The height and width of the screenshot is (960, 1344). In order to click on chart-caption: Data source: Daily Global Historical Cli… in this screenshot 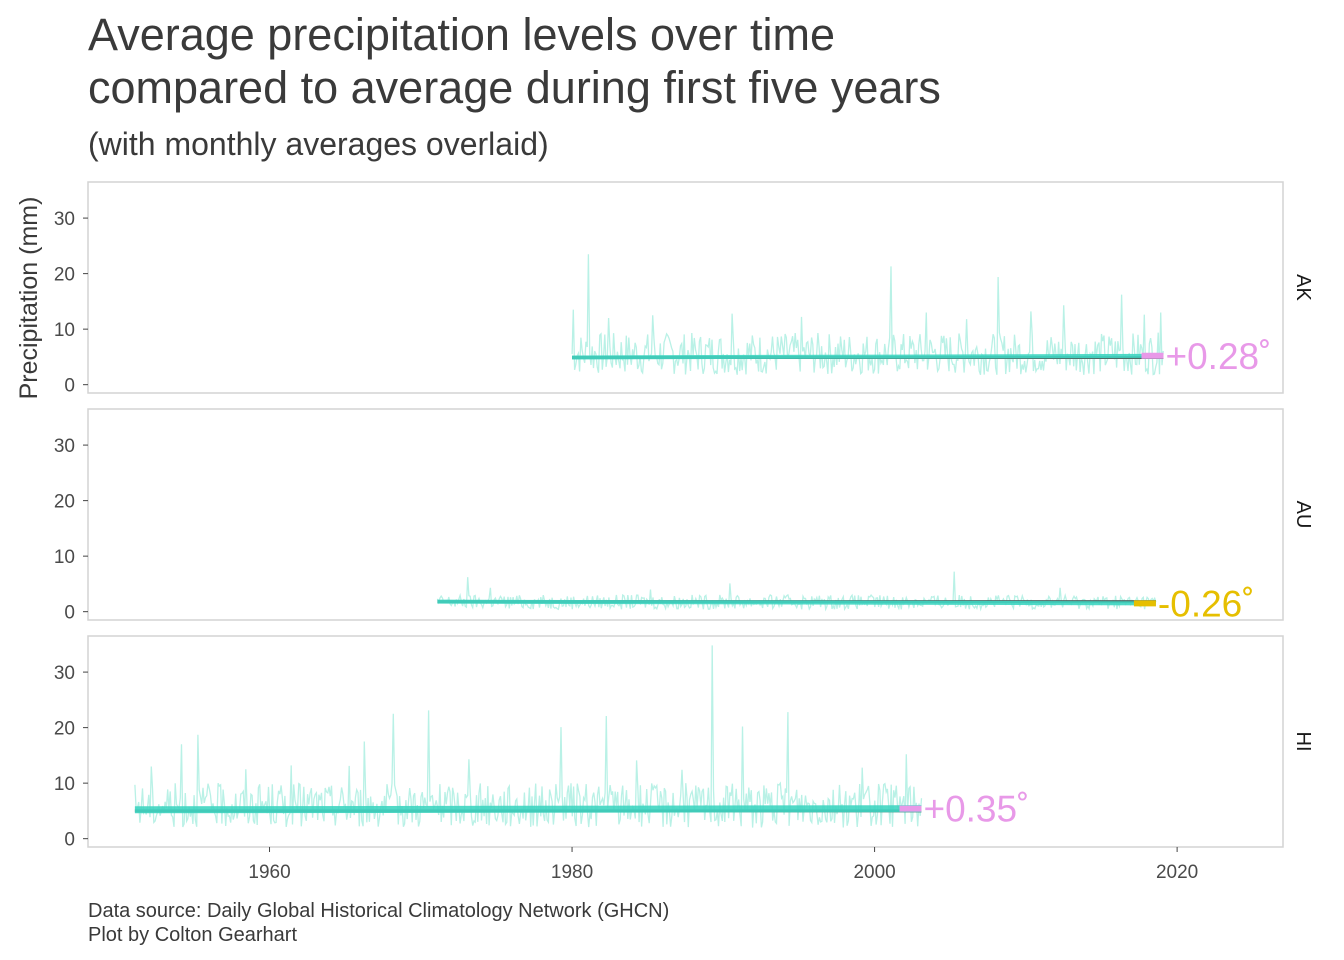, I will do `click(378, 923)`.